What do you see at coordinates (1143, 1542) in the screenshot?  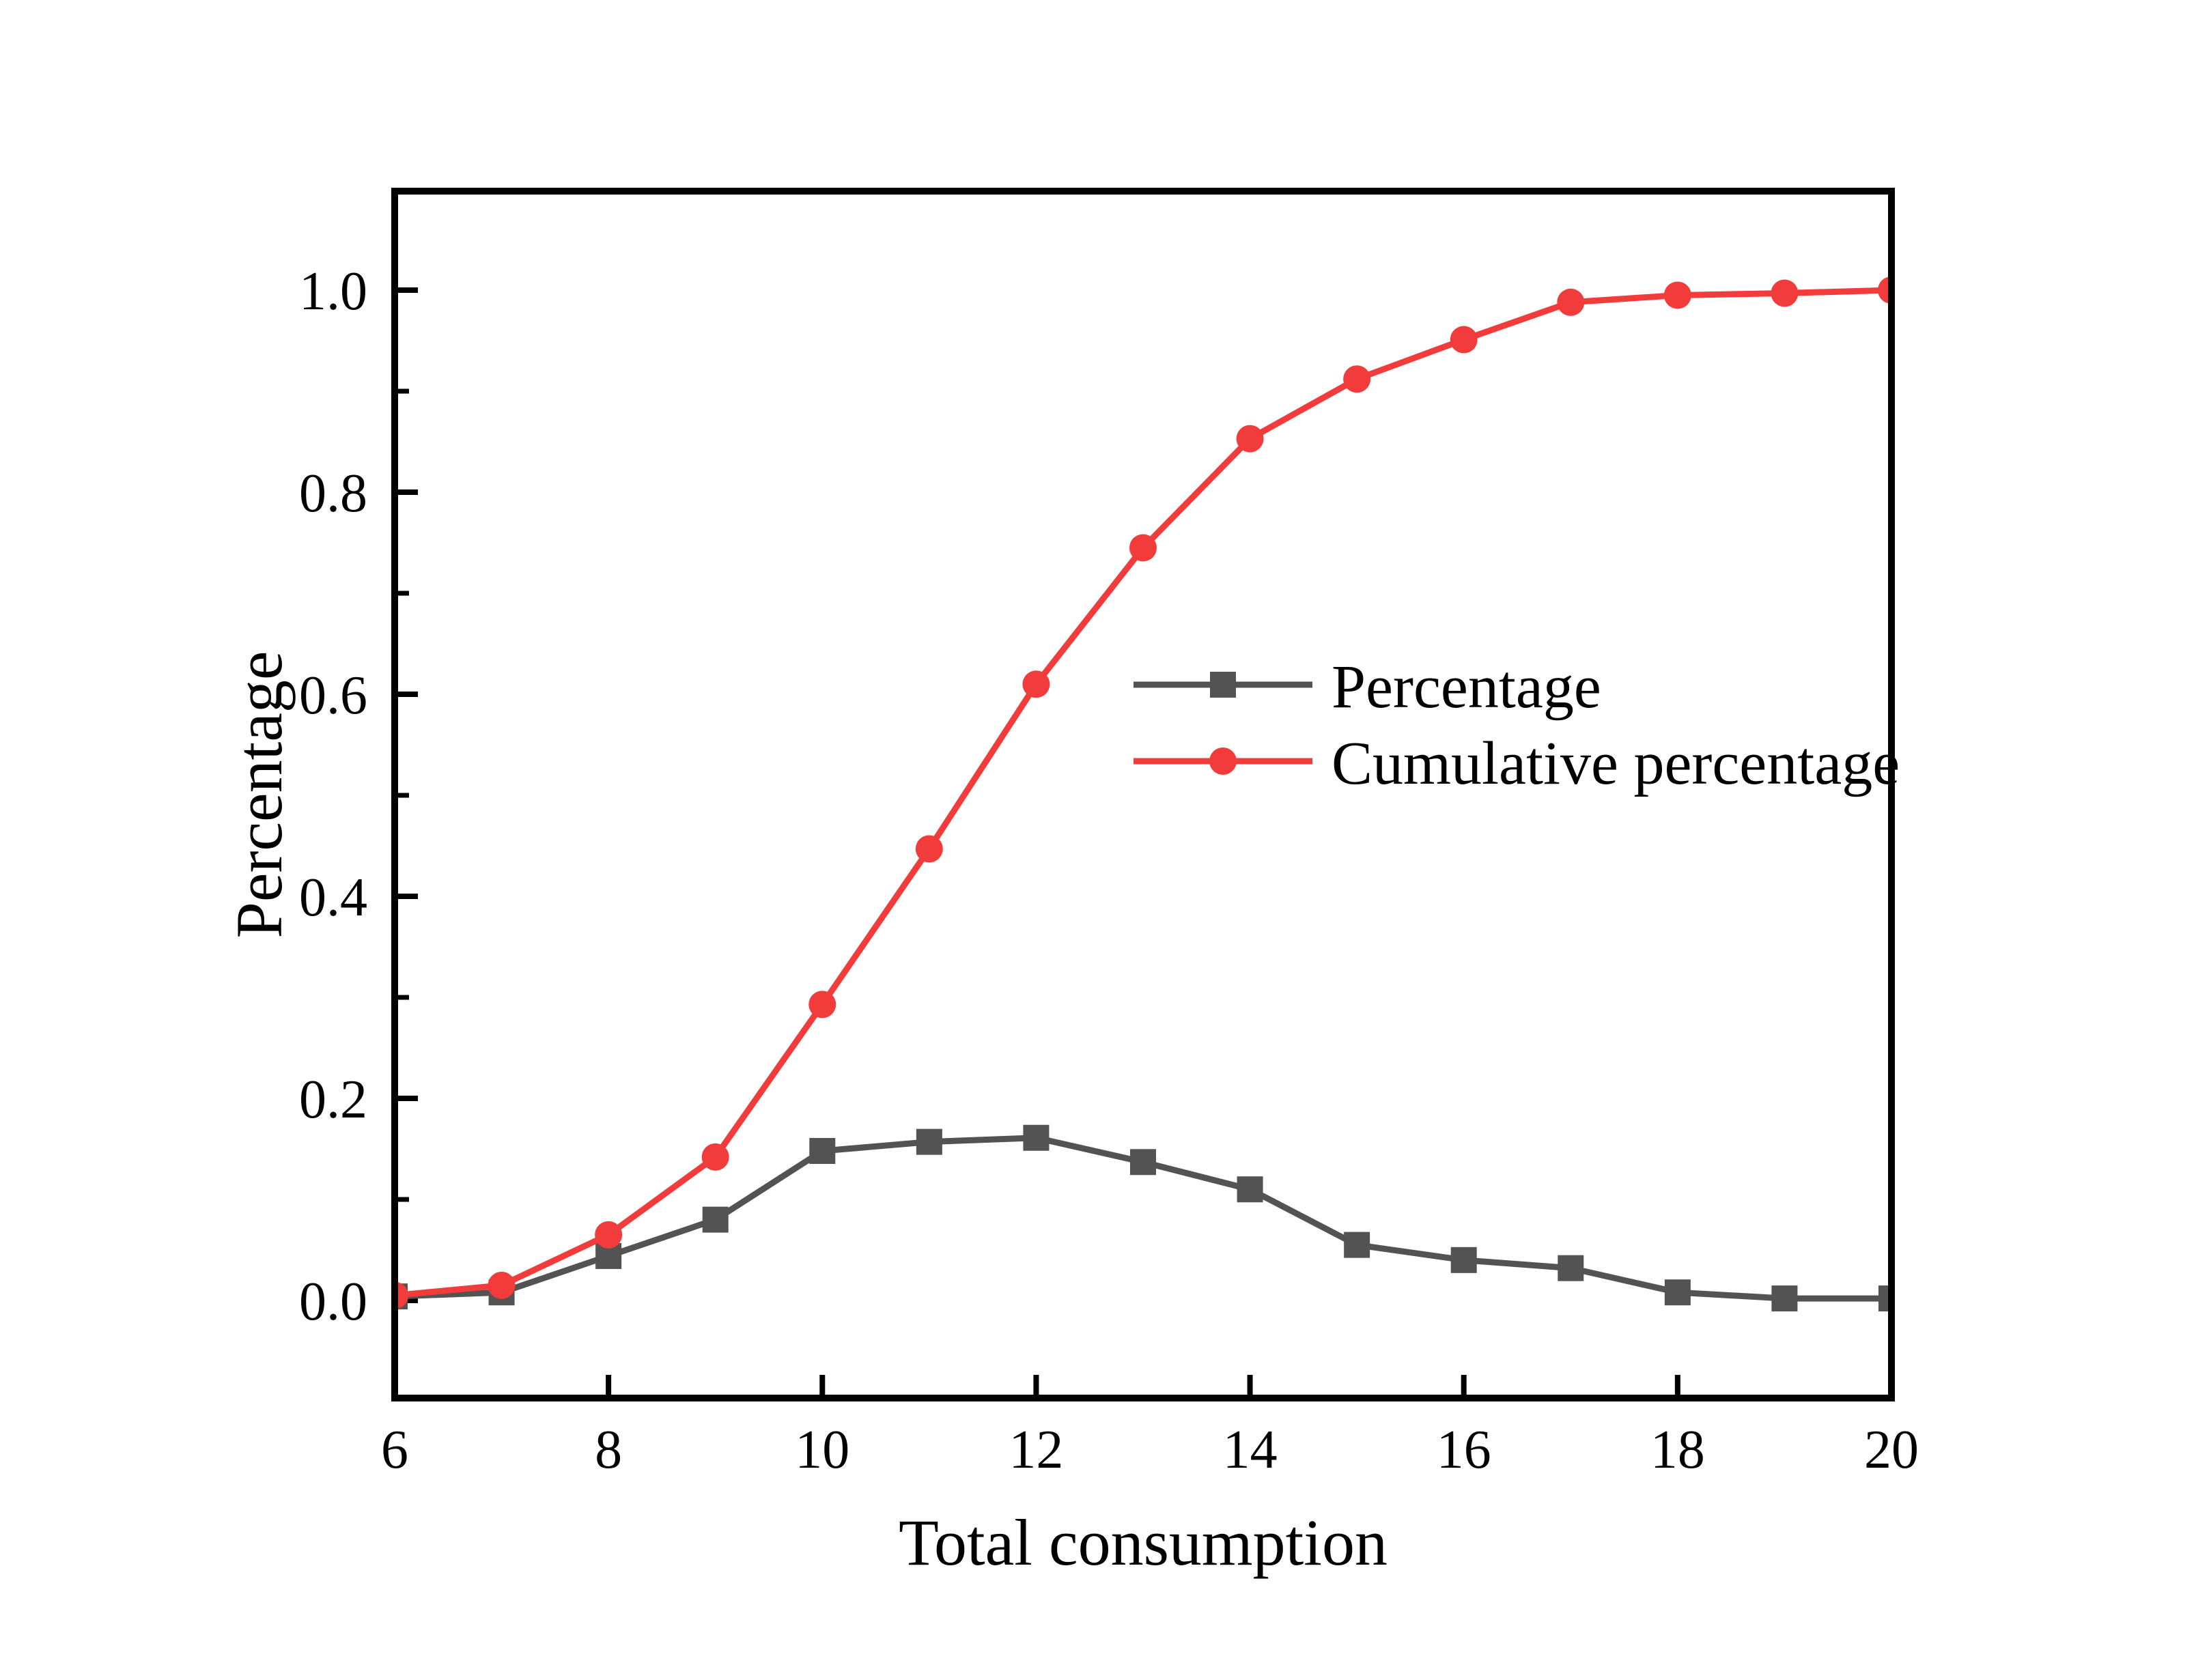 I see `x-axis-title: Total consumption` at bounding box center [1143, 1542].